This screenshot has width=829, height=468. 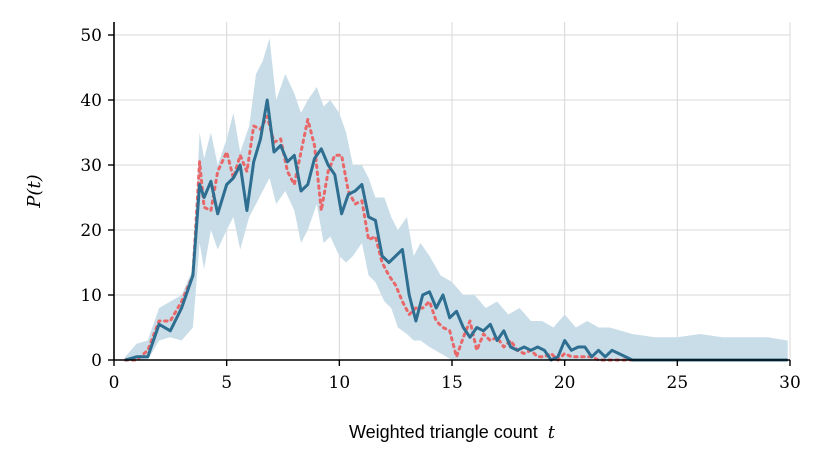 What do you see at coordinates (91, 231) in the screenshot?
I see `y-tick-label: 20` at bounding box center [91, 231].